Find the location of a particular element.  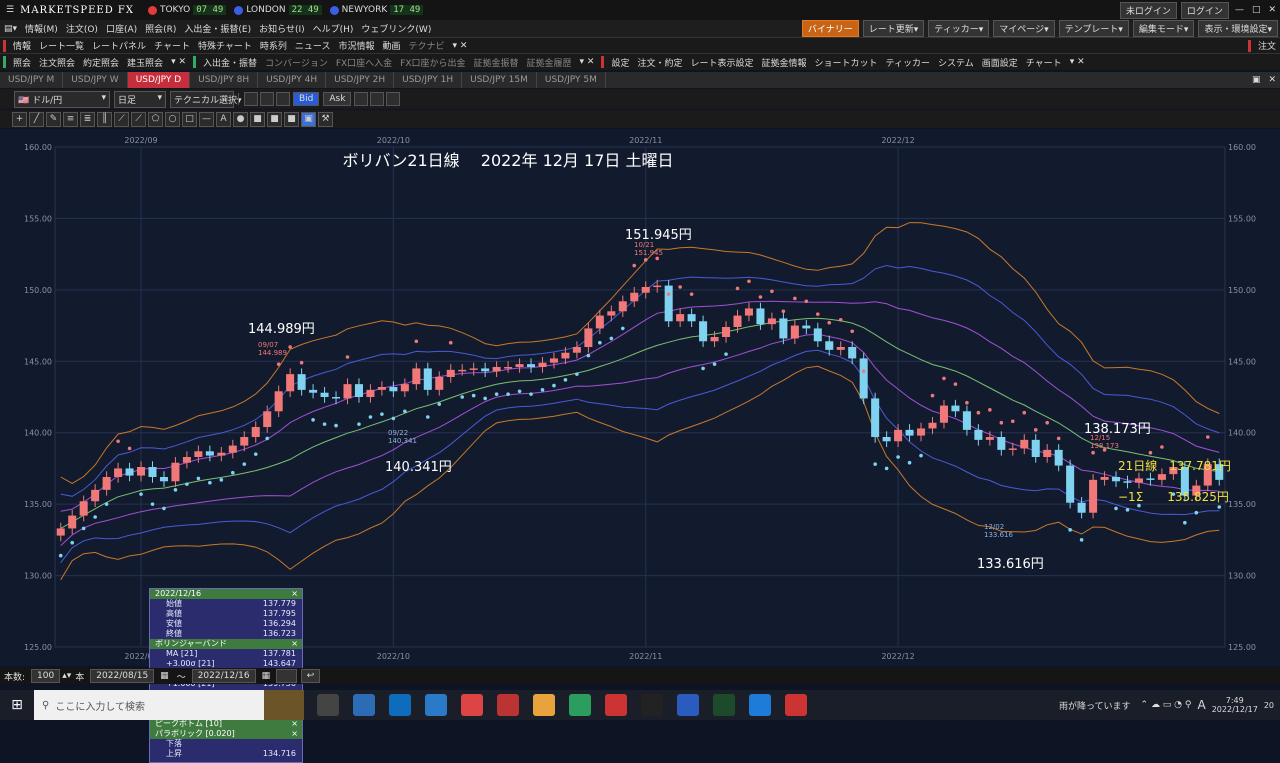

draw-tool-icon: □ is located at coordinates (189, 119).